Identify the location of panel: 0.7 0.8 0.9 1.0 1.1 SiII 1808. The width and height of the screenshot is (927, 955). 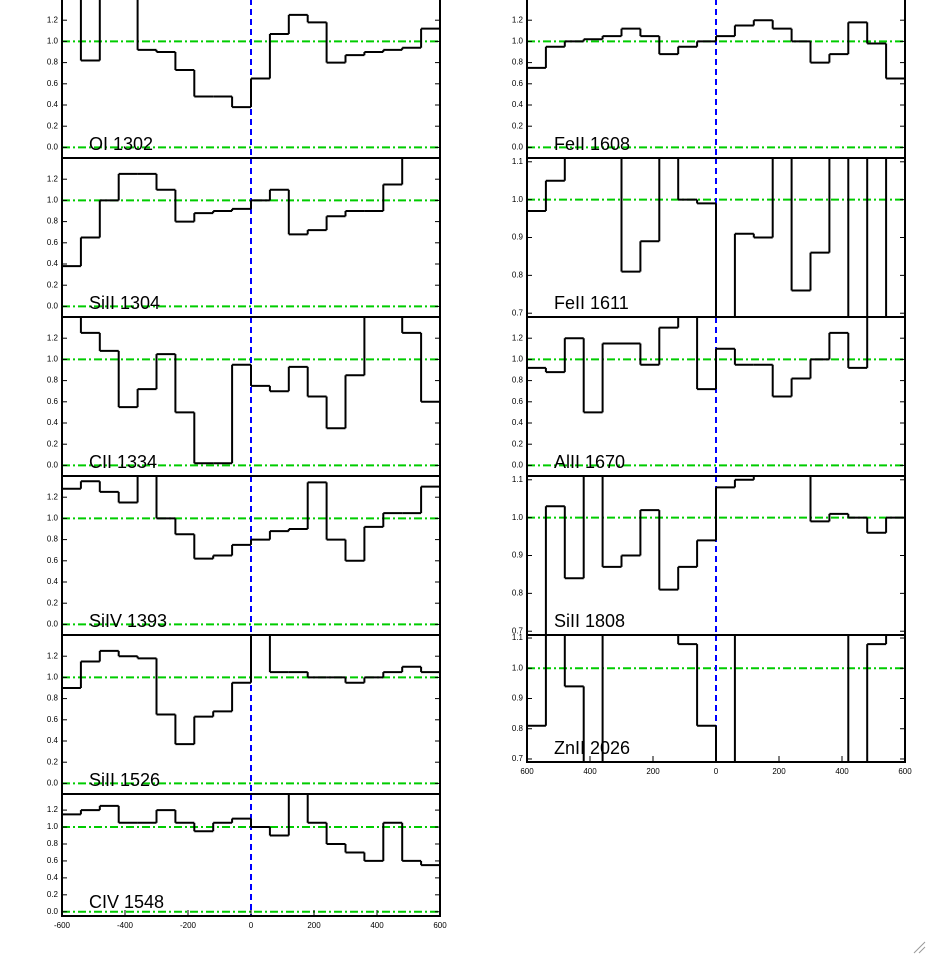
(709, 555).